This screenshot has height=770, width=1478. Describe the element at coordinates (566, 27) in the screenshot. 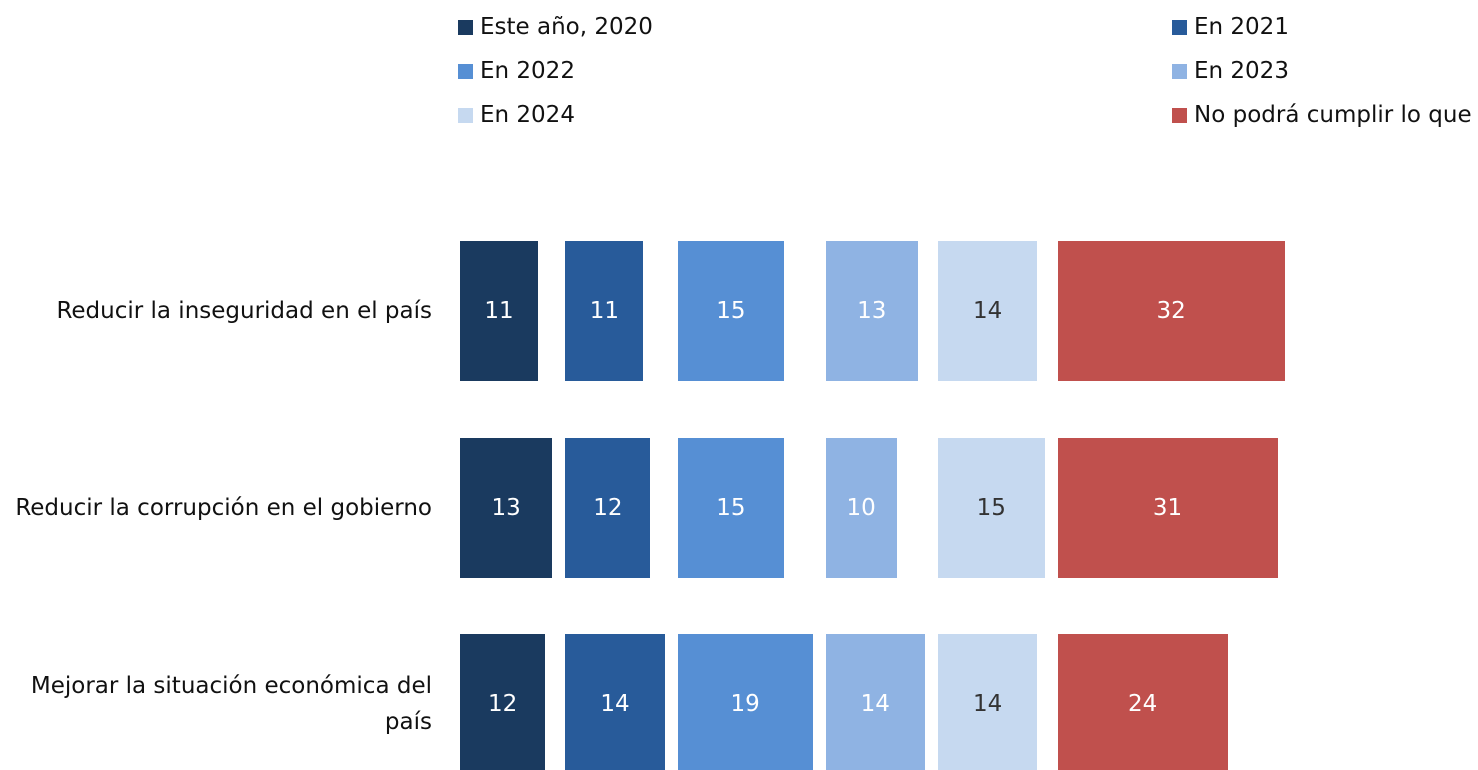

I see `legend-label: Este año, 2020` at that location.